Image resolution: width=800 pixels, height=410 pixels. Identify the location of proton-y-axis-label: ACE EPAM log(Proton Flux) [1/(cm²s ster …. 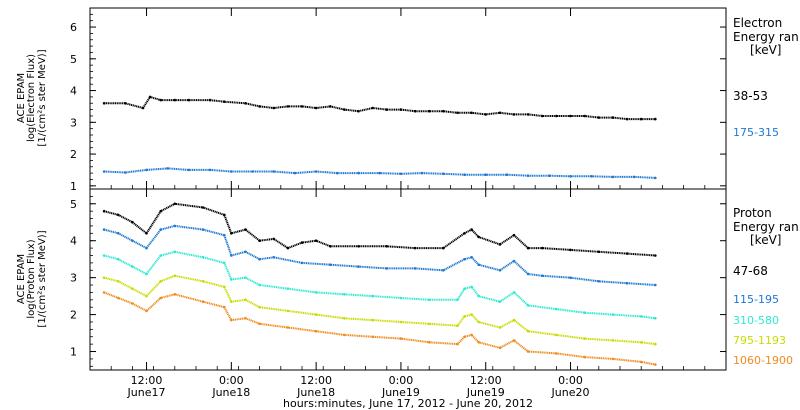
(32, 278).